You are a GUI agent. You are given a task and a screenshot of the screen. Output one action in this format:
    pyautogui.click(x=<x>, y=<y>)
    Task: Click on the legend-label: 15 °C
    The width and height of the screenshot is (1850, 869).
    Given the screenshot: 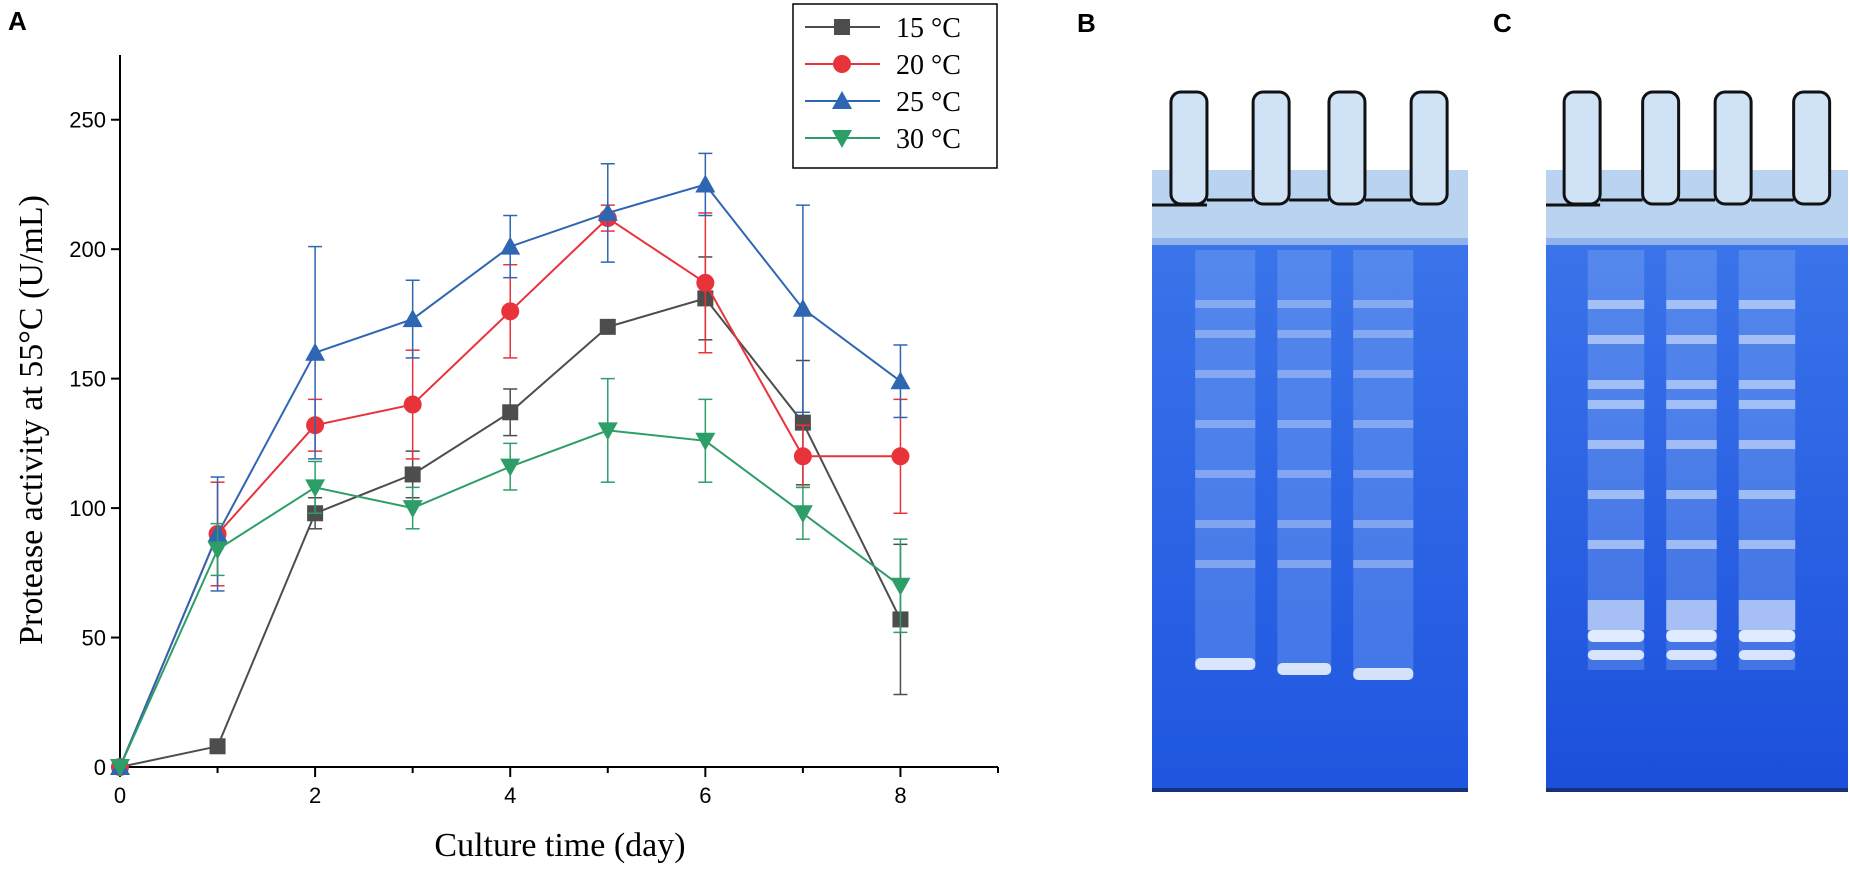 What is the action you would take?
    pyautogui.click(x=928, y=28)
    